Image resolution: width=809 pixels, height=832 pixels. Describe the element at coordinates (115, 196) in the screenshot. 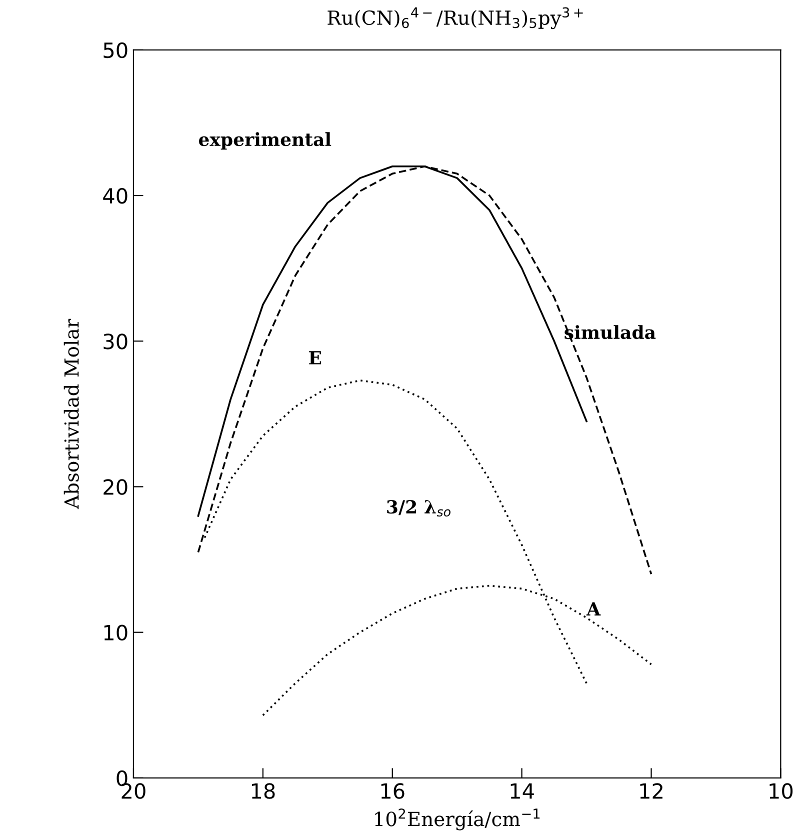

I see `y-tick-label: 40` at that location.